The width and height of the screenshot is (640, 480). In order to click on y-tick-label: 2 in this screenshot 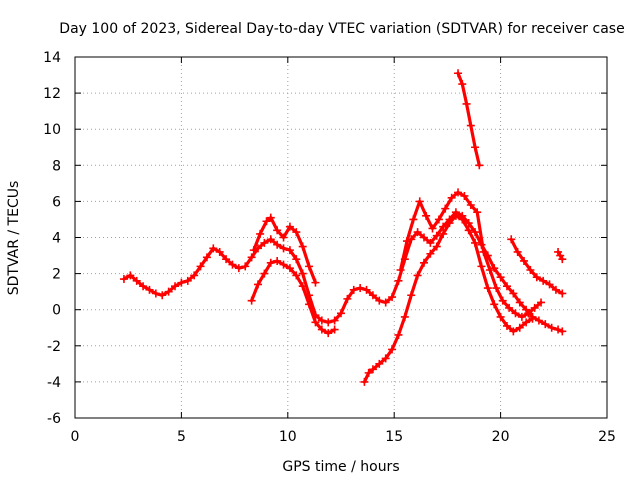, I will do `click(56, 275)`.